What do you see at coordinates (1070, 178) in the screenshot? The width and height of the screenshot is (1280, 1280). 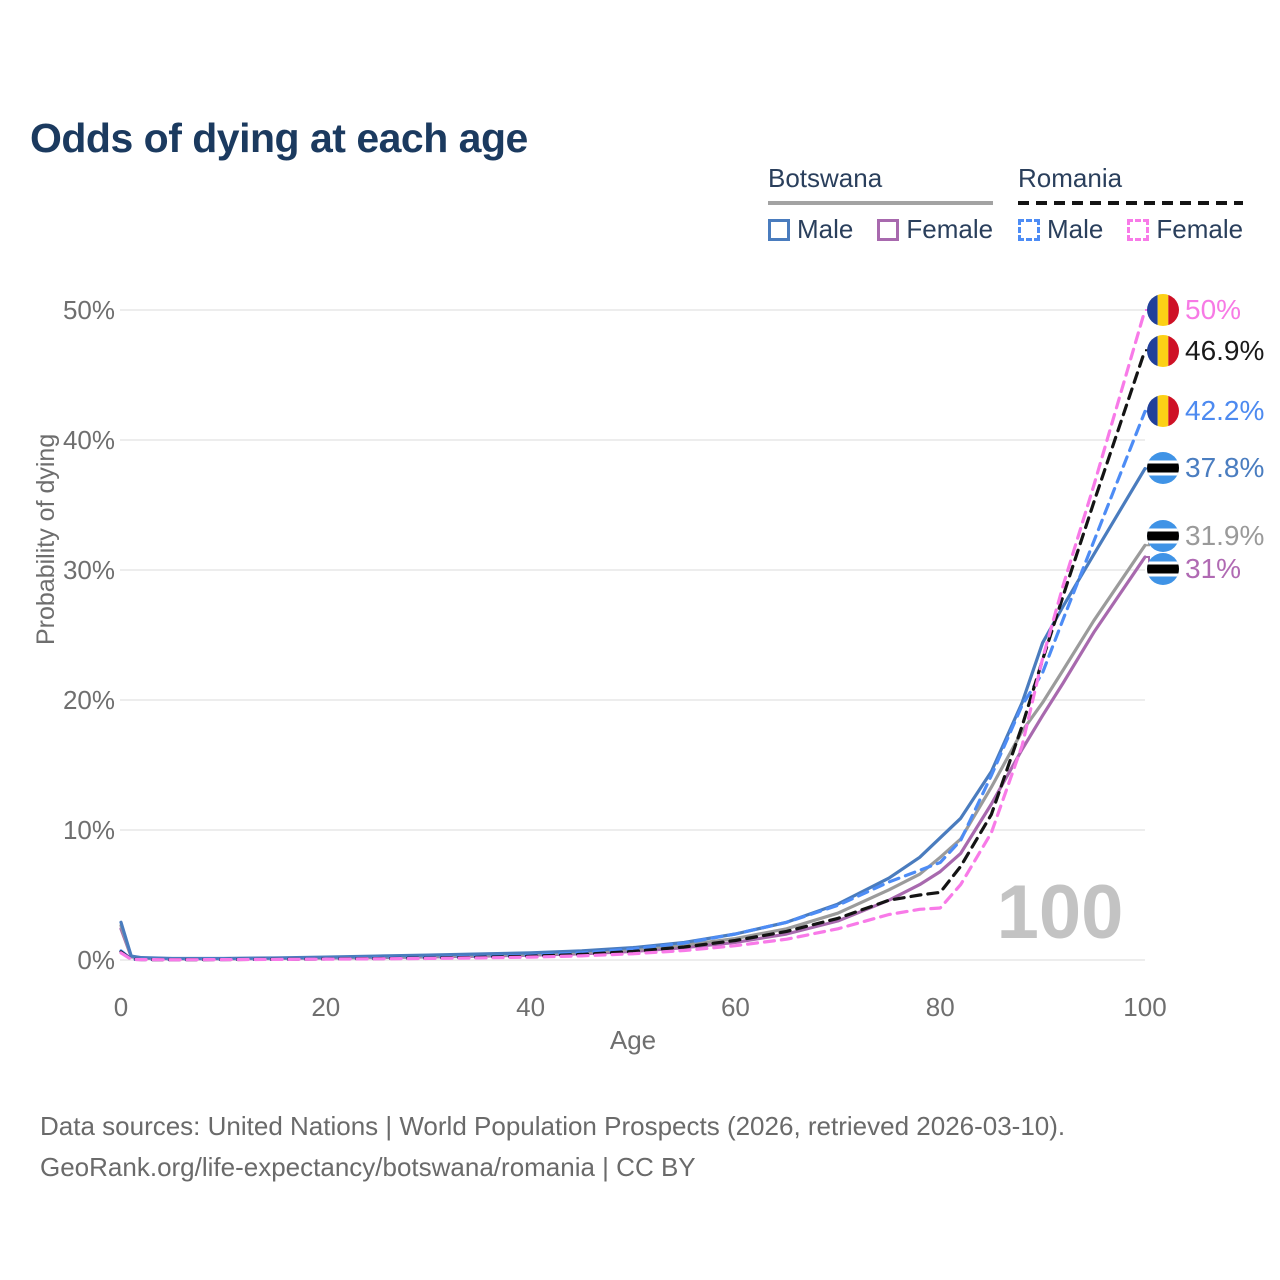 I see `legend-romania-title: Romania` at bounding box center [1070, 178].